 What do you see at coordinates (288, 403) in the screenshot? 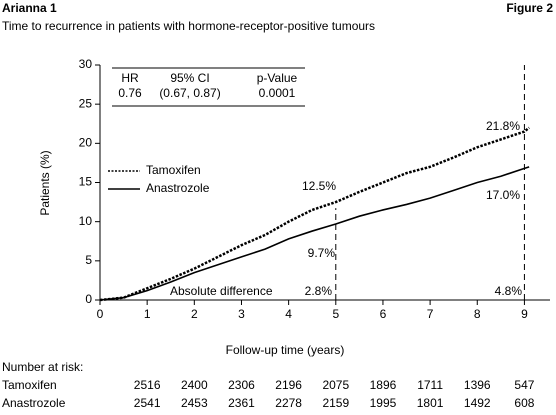
I see `risk-value: 2278` at bounding box center [288, 403].